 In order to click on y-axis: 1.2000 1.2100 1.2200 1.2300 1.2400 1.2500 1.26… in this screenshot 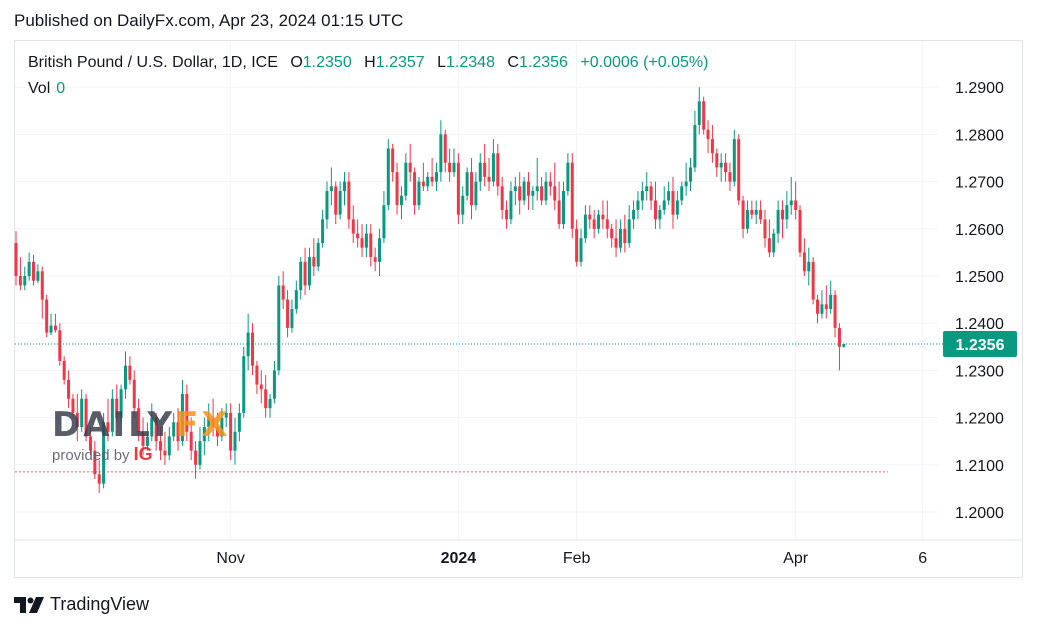, I will do `click(979, 301)`.